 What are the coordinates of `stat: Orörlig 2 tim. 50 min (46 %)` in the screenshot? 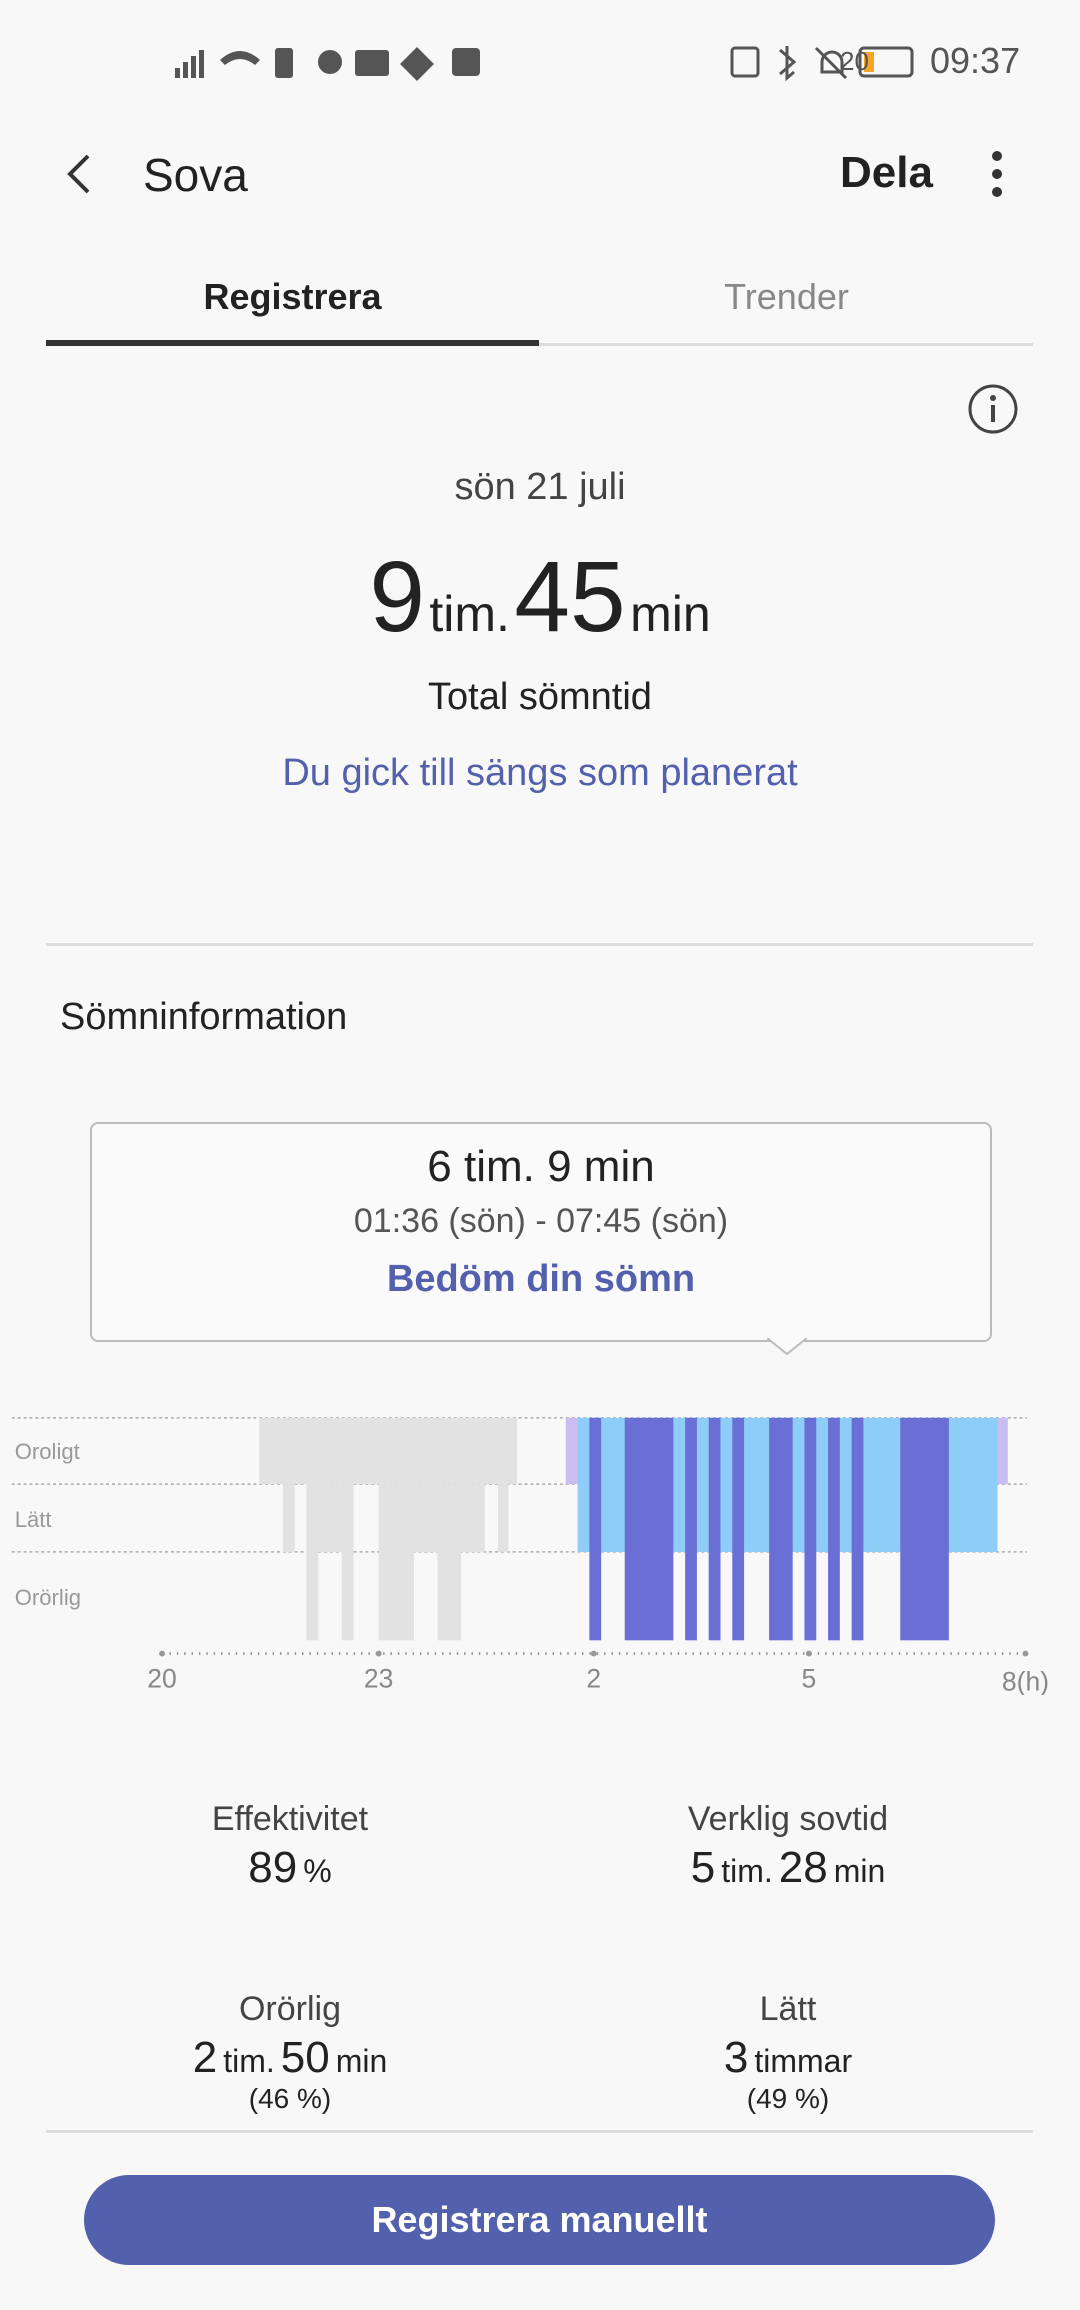 It's located at (290, 2052).